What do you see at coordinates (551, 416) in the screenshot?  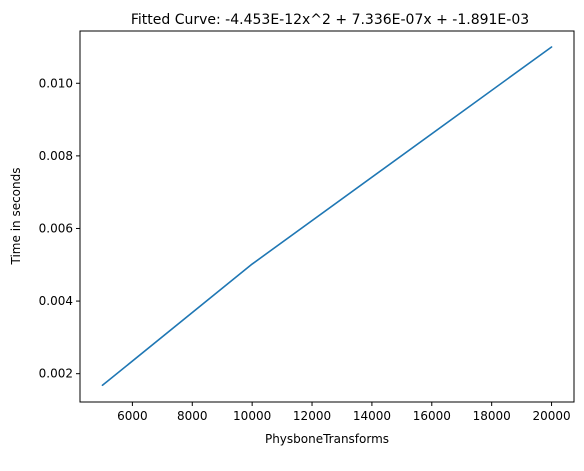 I see `x-tick-label: 20000` at bounding box center [551, 416].